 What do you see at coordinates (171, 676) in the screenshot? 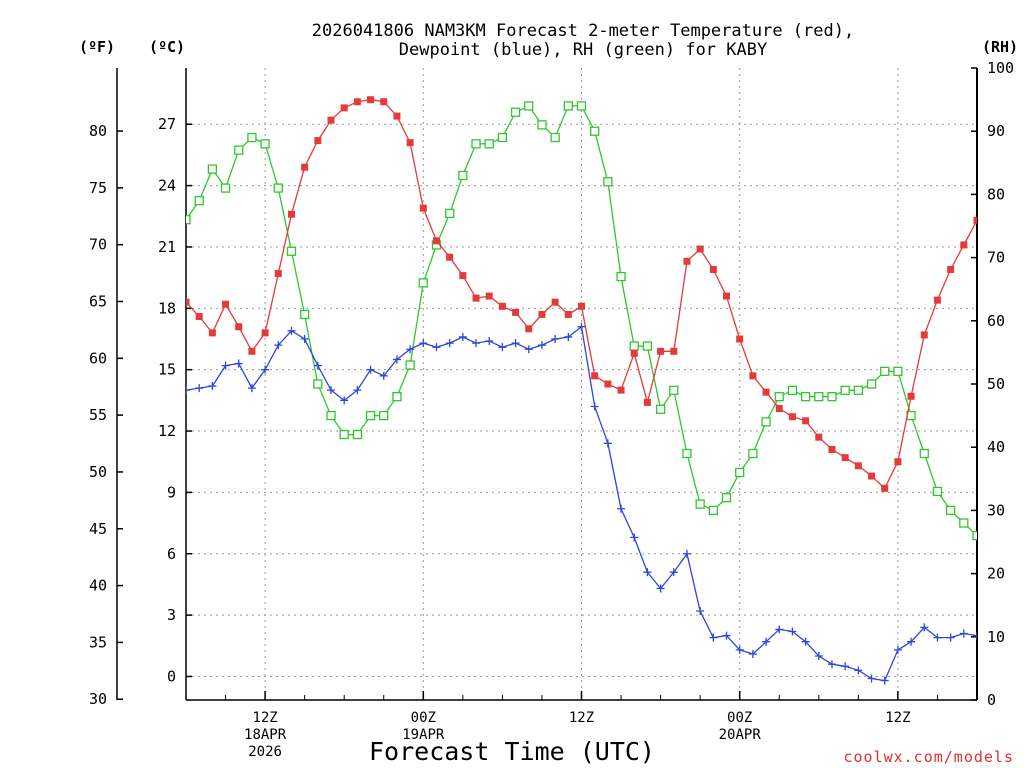
I see `celsius-tick-label: 0` at bounding box center [171, 676].